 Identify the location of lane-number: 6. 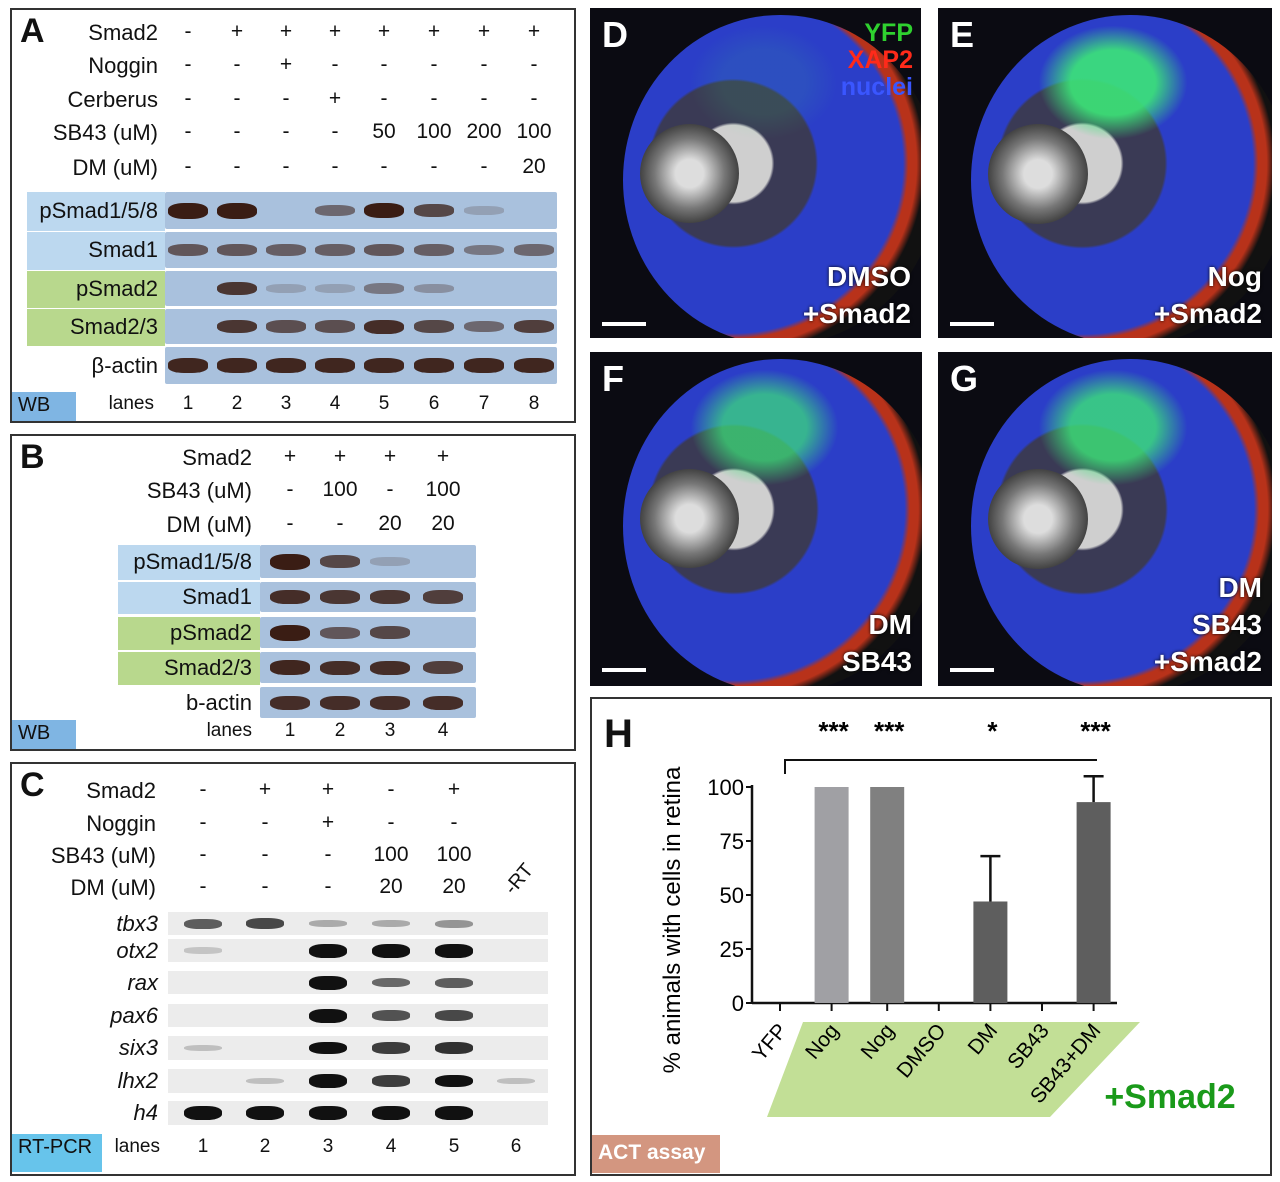
(516, 1146).